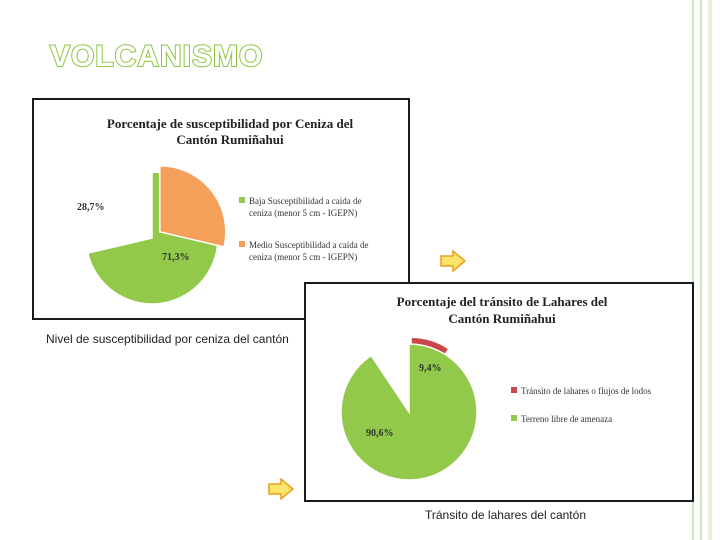  I want to click on legend-label-free: Terreno libre de amenaza, so click(566, 419).